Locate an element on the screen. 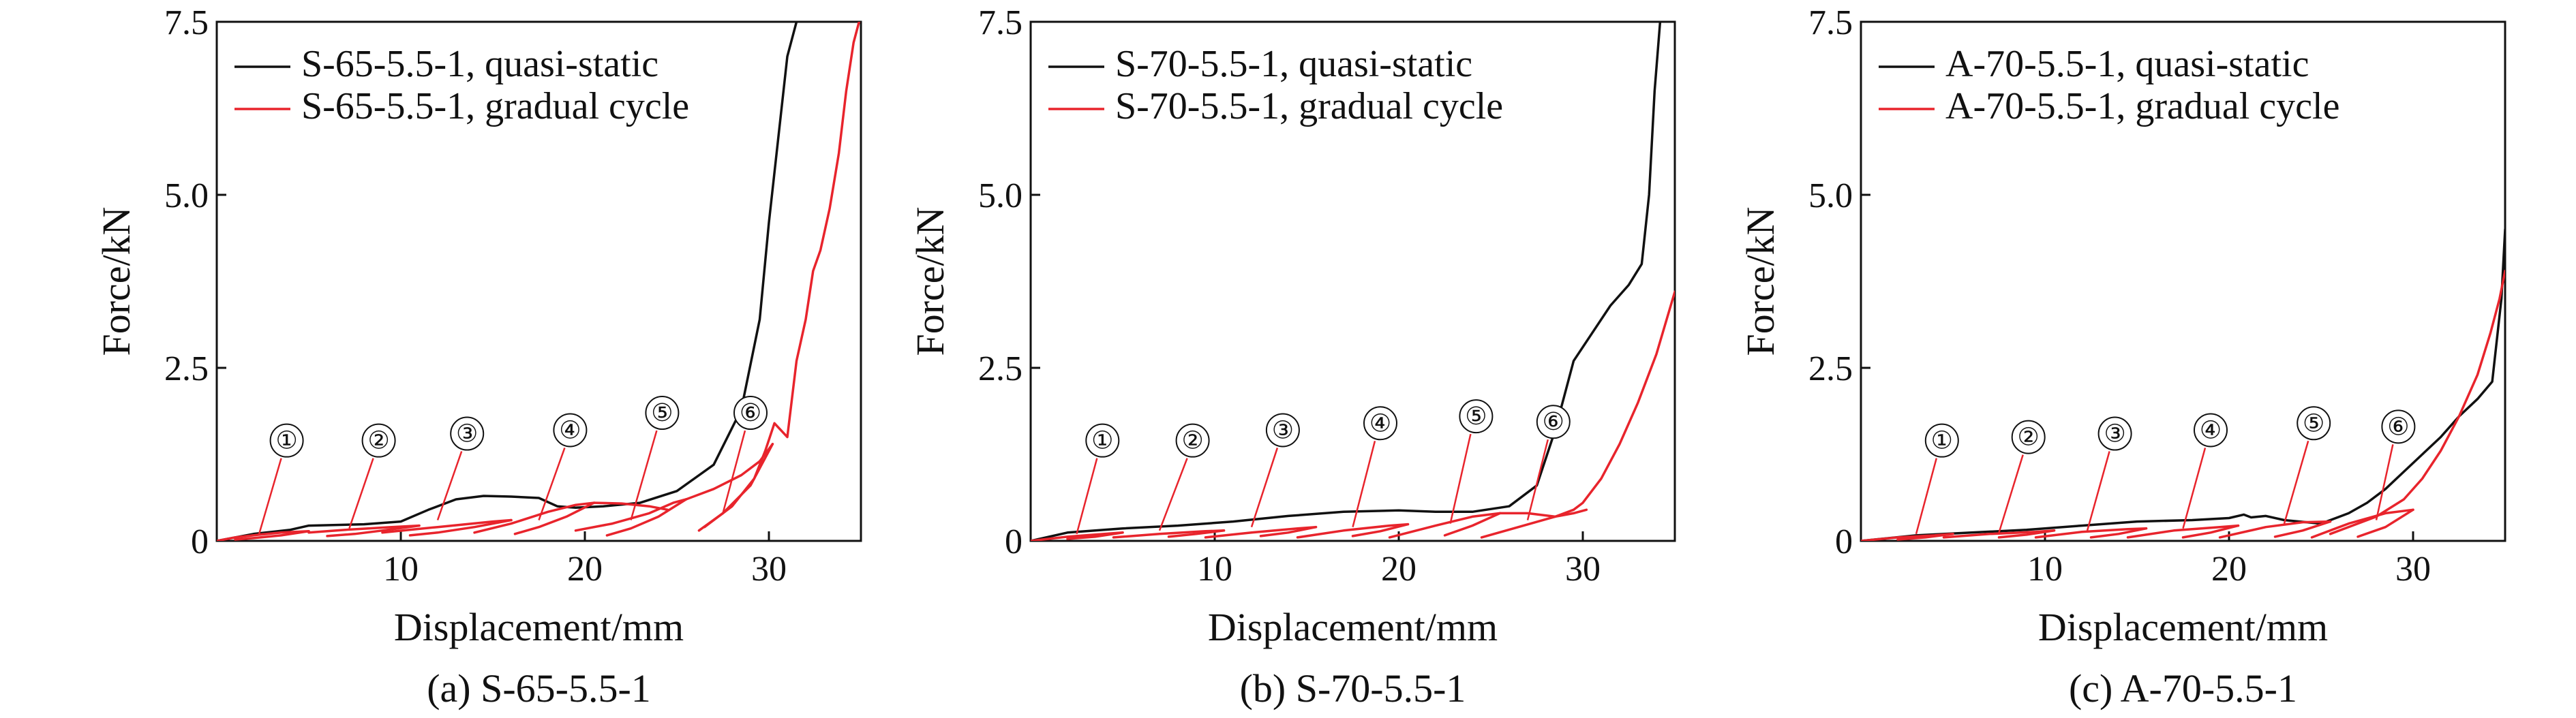  legend-label-quasi-static: S-70-5.5-1, quasi-static is located at coordinates (1293, 64).